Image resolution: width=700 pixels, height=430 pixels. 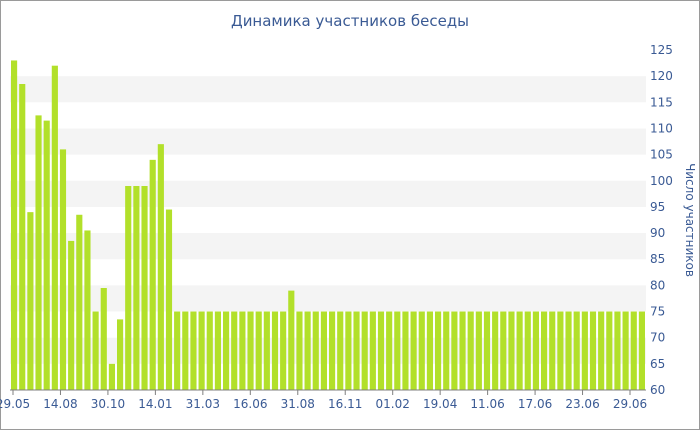 What do you see at coordinates (657, 285) in the screenshot?
I see `y-tick-label: 80` at bounding box center [657, 285].